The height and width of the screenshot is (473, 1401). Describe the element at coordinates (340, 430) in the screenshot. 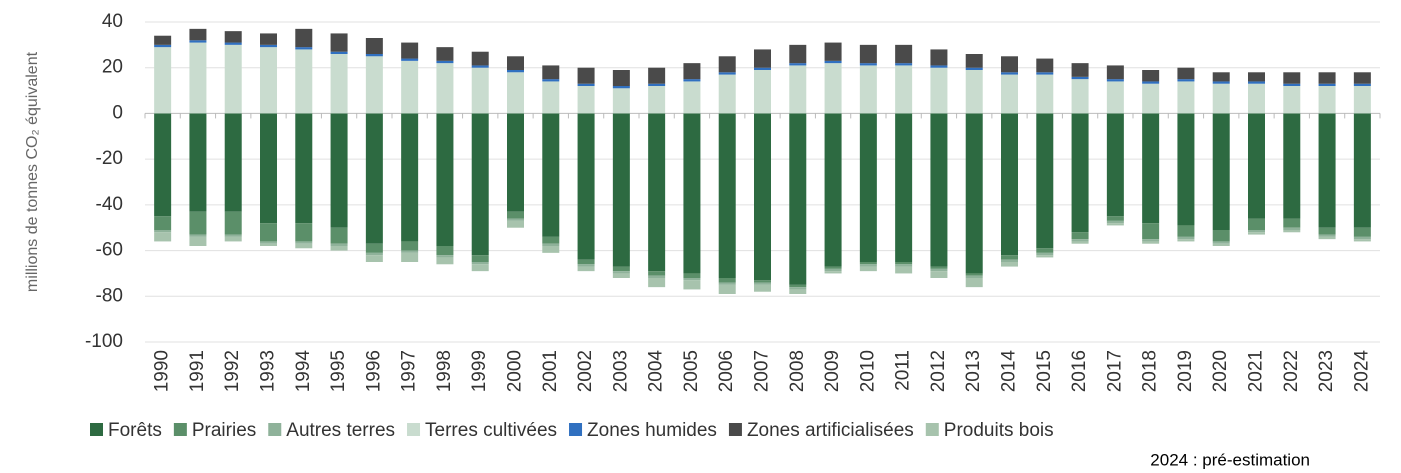

I see `legend-label: Autres terres` at that location.